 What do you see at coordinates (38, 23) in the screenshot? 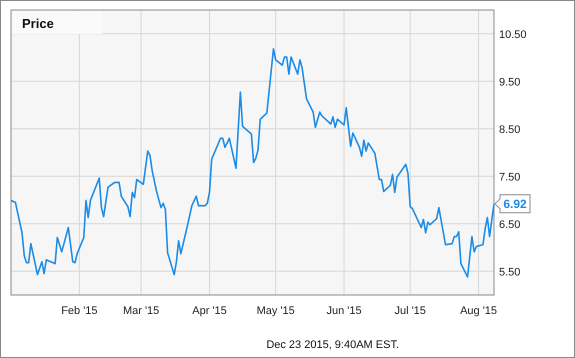
I see `text: Price` at bounding box center [38, 23].